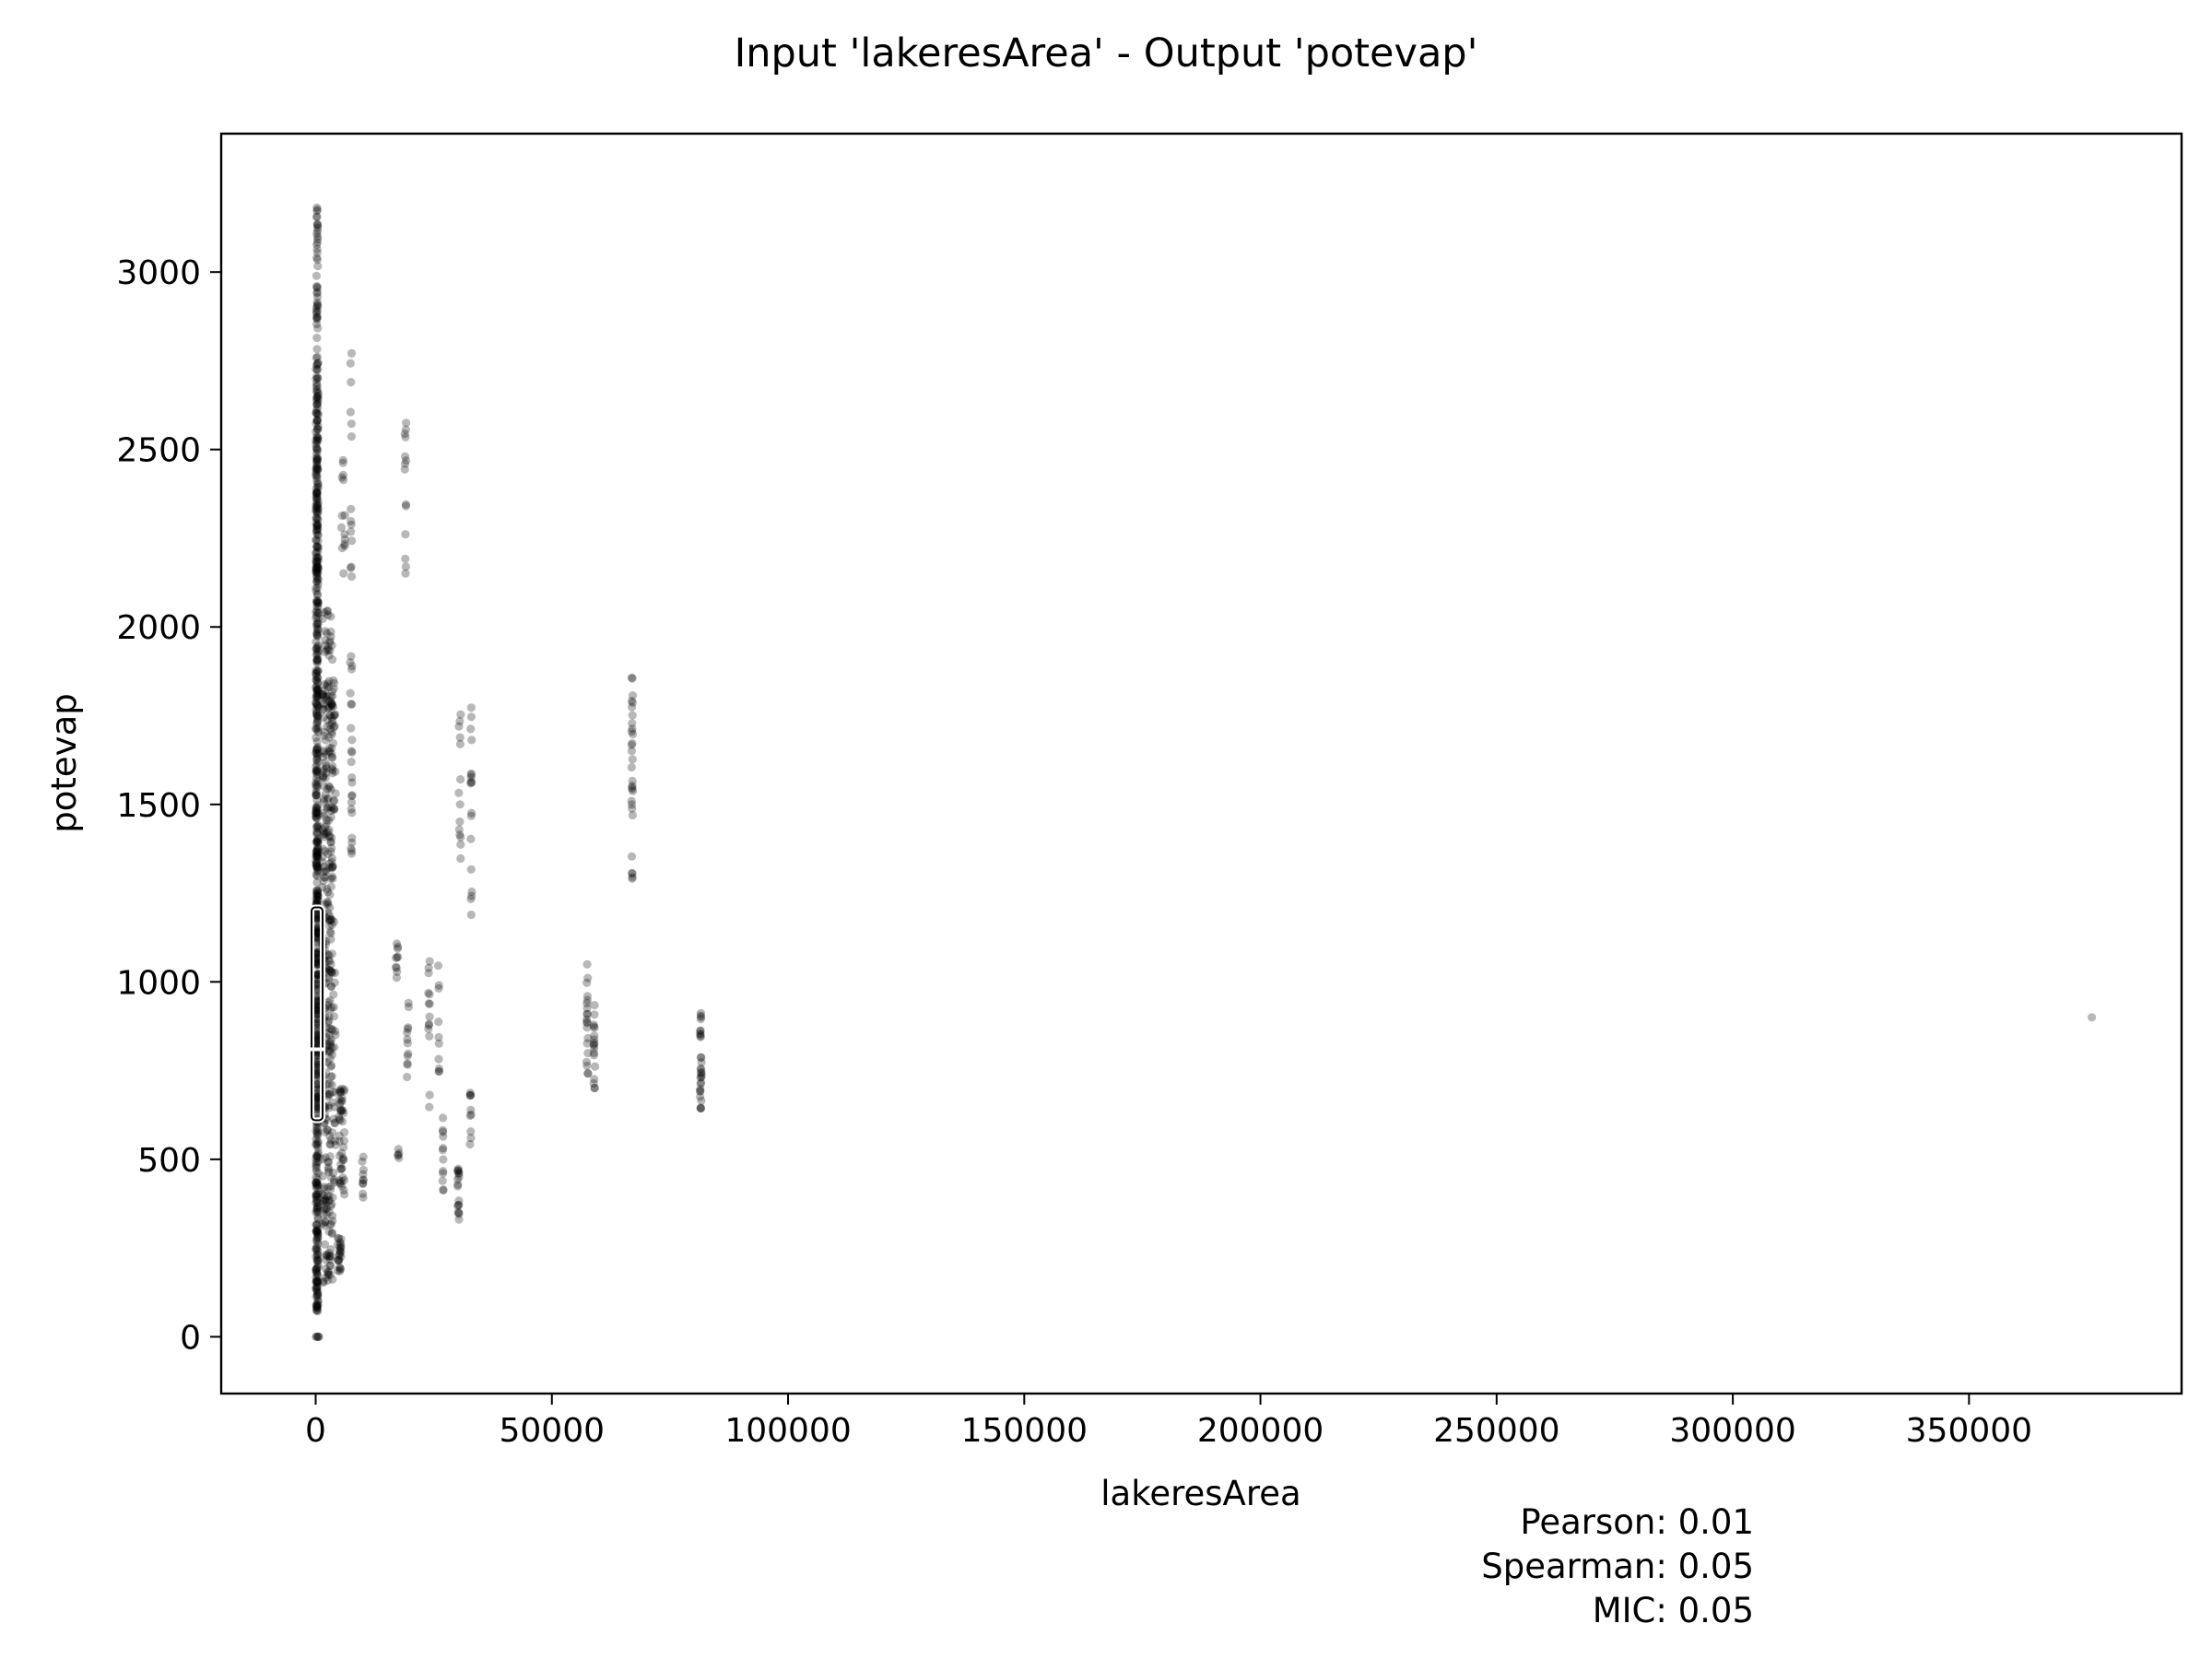 Image resolution: width=2212 pixels, height=1659 pixels. Describe the element at coordinates (158, 273) in the screenshot. I see `y-tick-label: 3000` at that location.